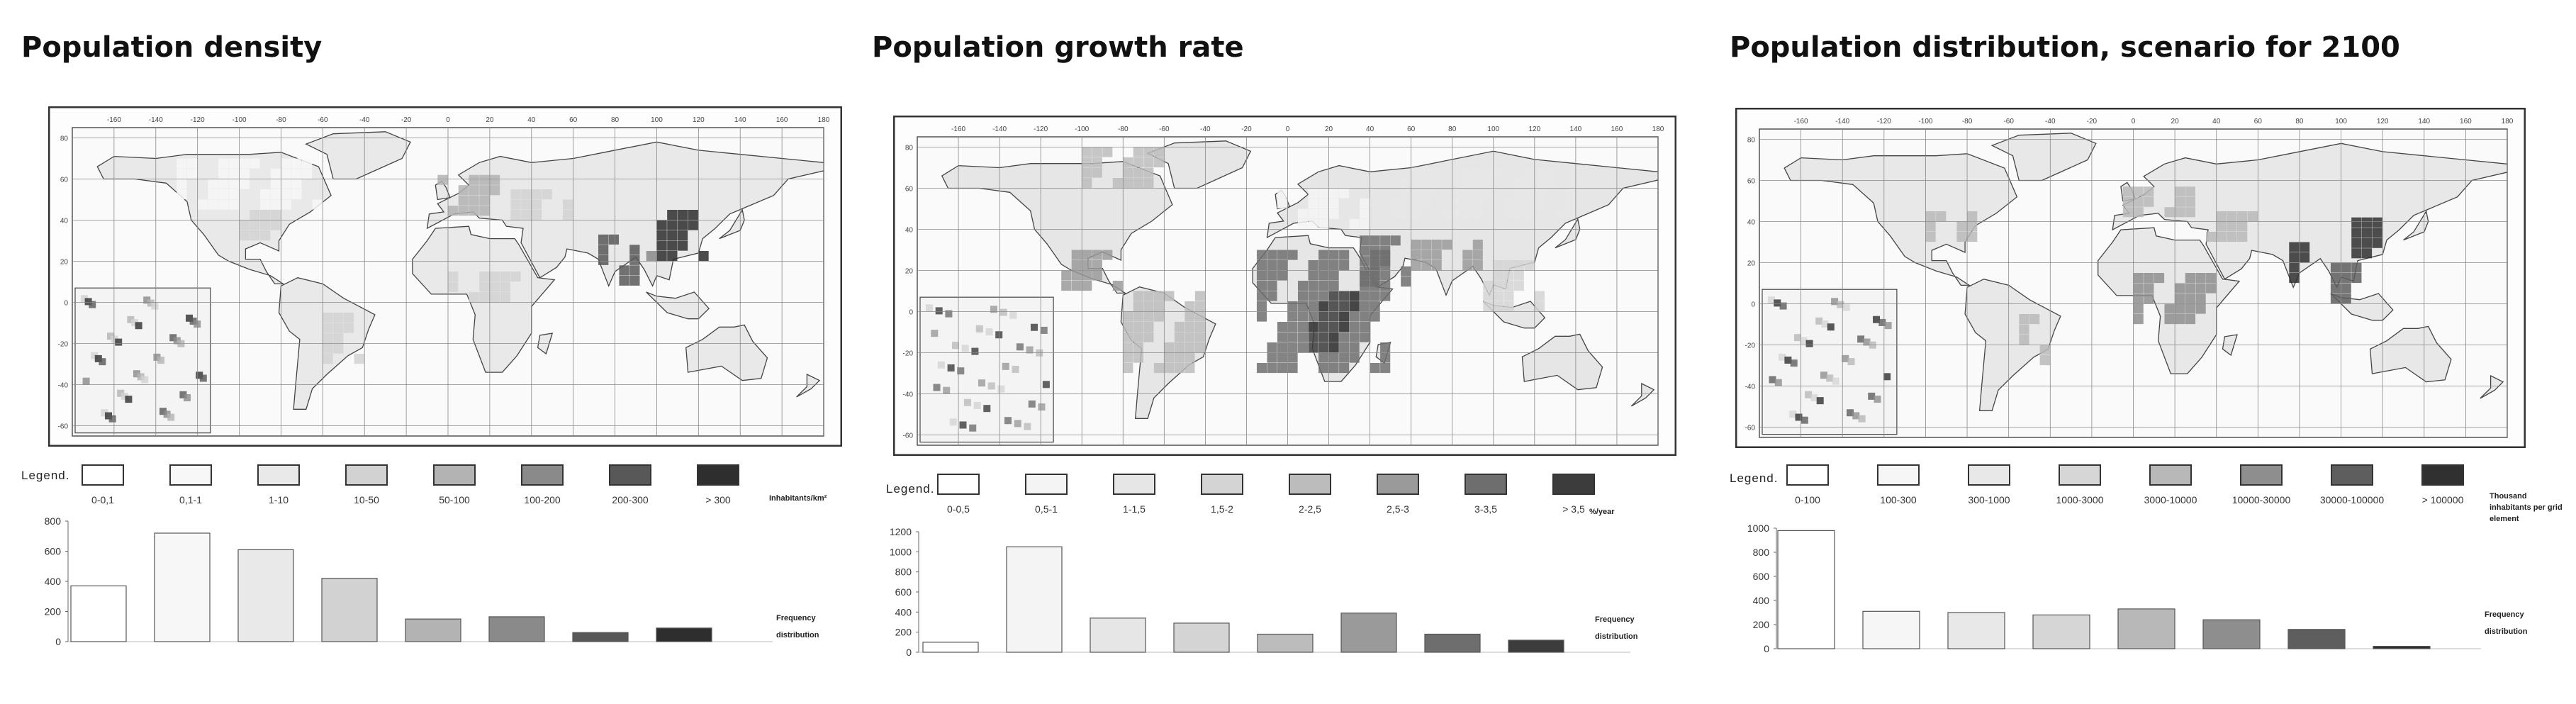 Image resolution: width=2576 pixels, height=704 pixels. Describe the element at coordinates (156, 120) in the screenshot. I see `lon-tick-label: -140` at that location.